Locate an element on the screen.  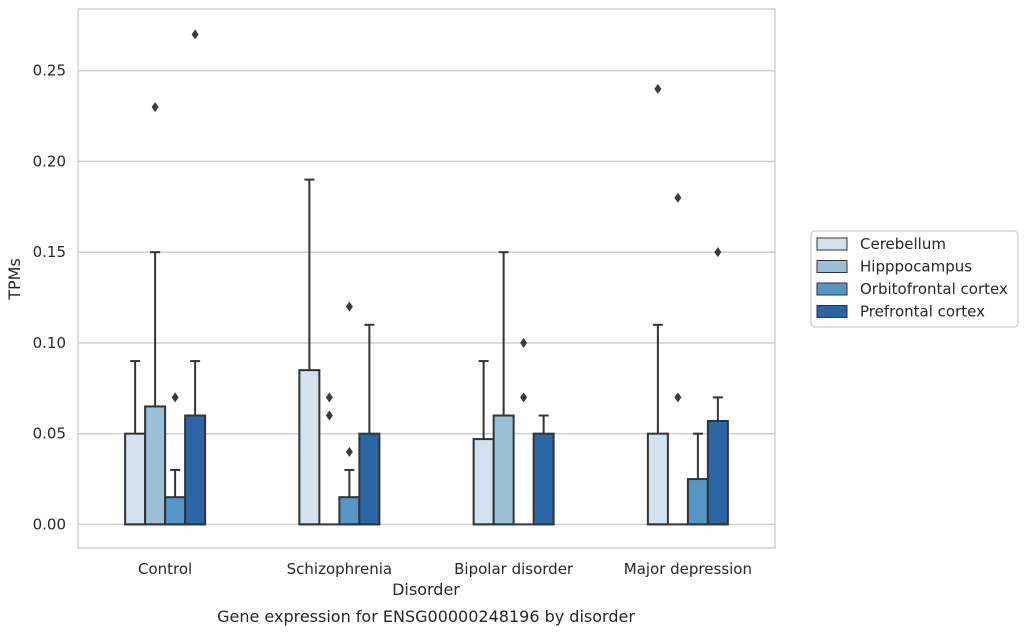
legend-frame is located at coordinates (914, 279).